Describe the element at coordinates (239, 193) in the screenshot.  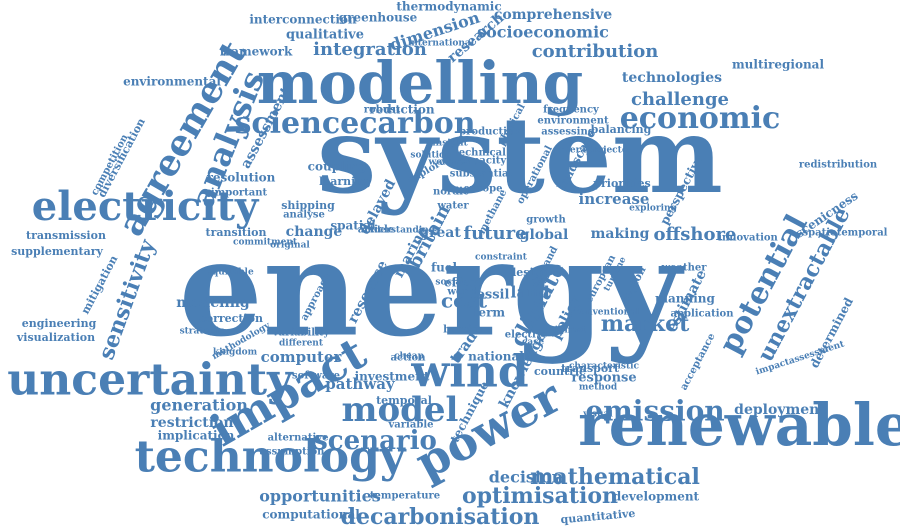
I see `cloud-word: important` at that location.